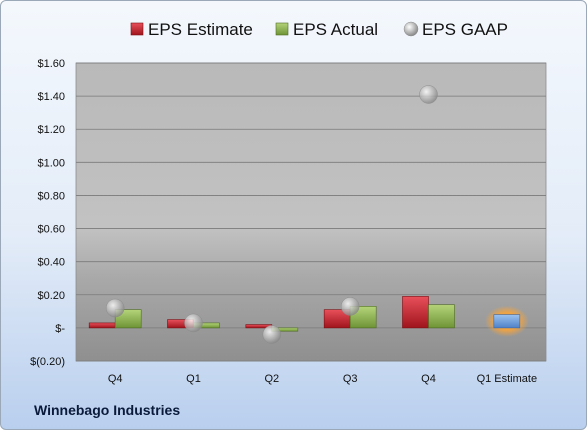 The height and width of the screenshot is (430, 587). I want to click on y-tick-label: $-, so click(60, 329).